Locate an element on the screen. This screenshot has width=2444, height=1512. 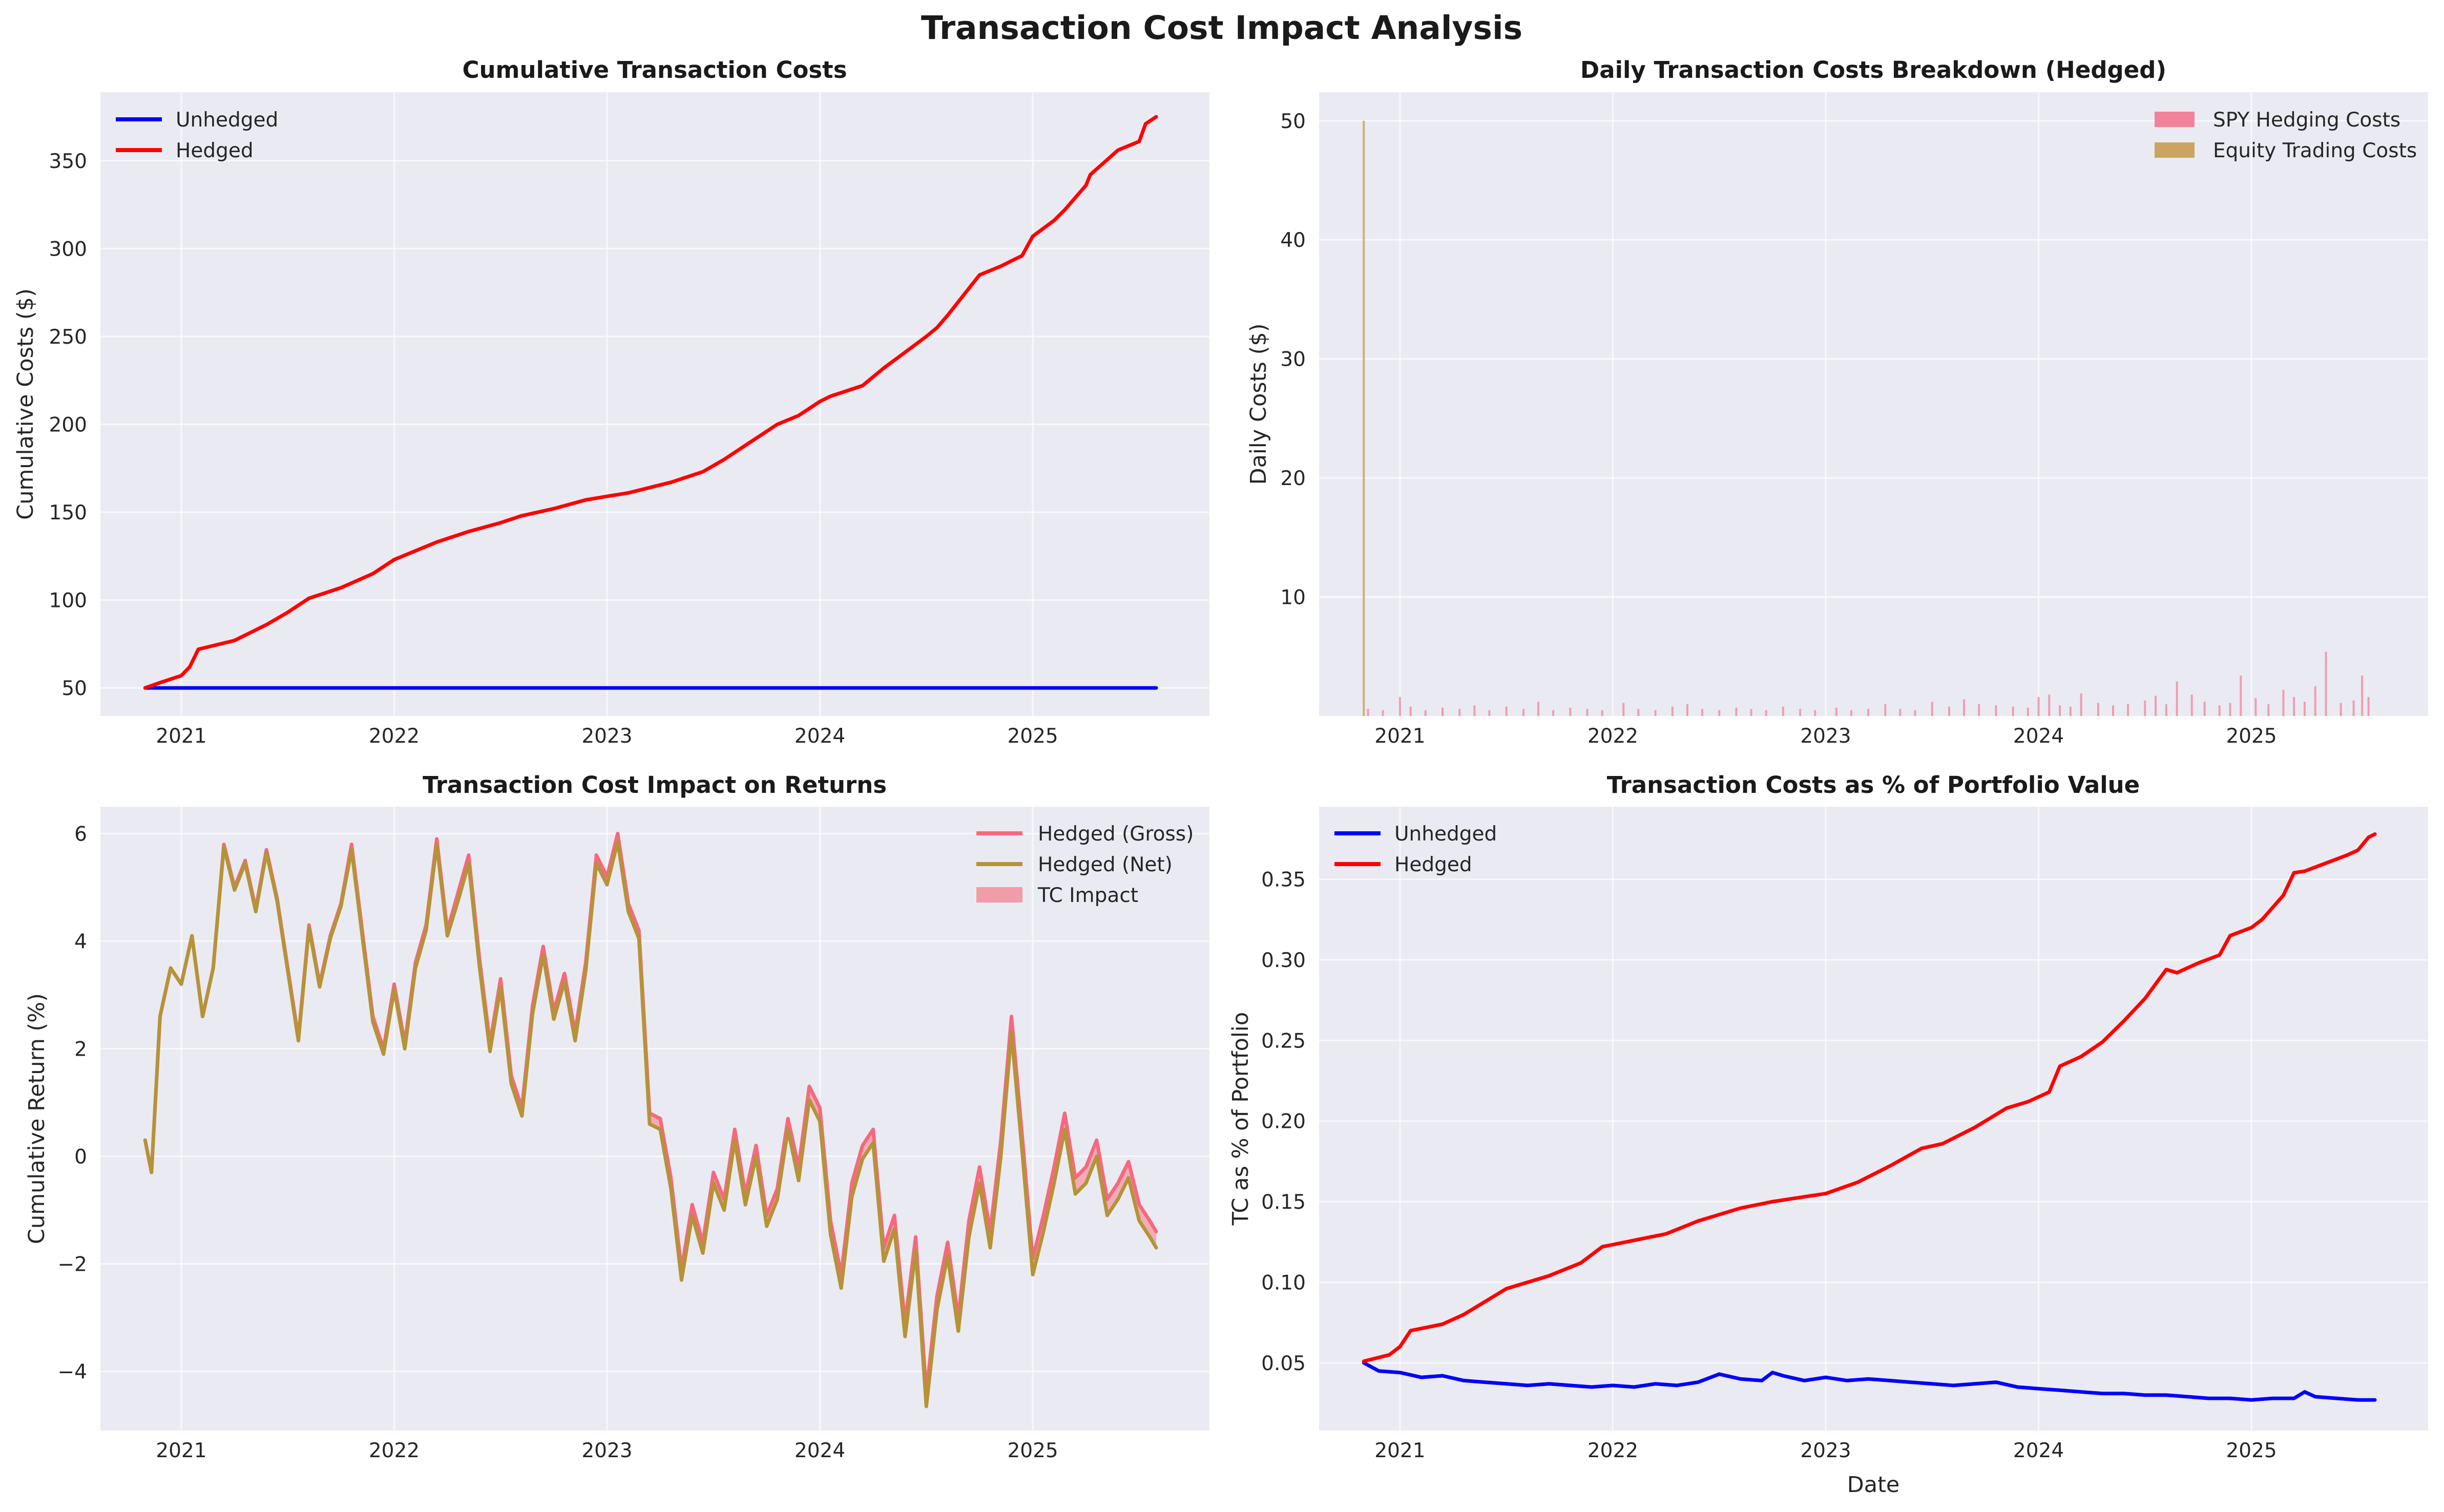
y-tick-label: 0.15 is located at coordinates (1283, 1202).